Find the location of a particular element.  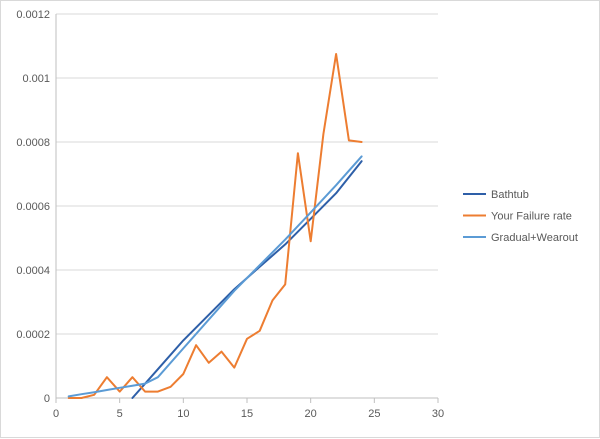

x-tick-label: 15 is located at coordinates (247, 414).